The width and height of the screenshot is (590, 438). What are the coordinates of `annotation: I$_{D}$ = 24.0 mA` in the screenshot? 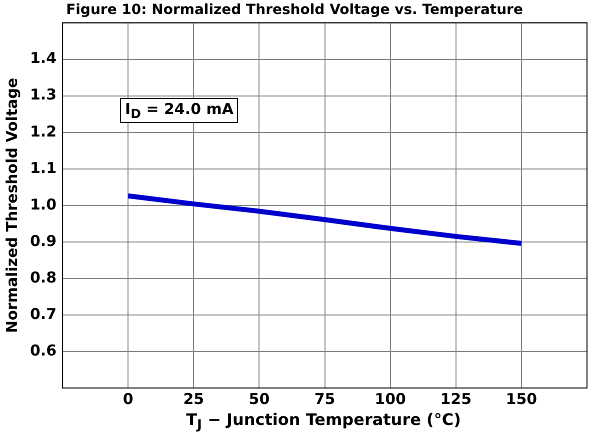 It's located at (179, 110).